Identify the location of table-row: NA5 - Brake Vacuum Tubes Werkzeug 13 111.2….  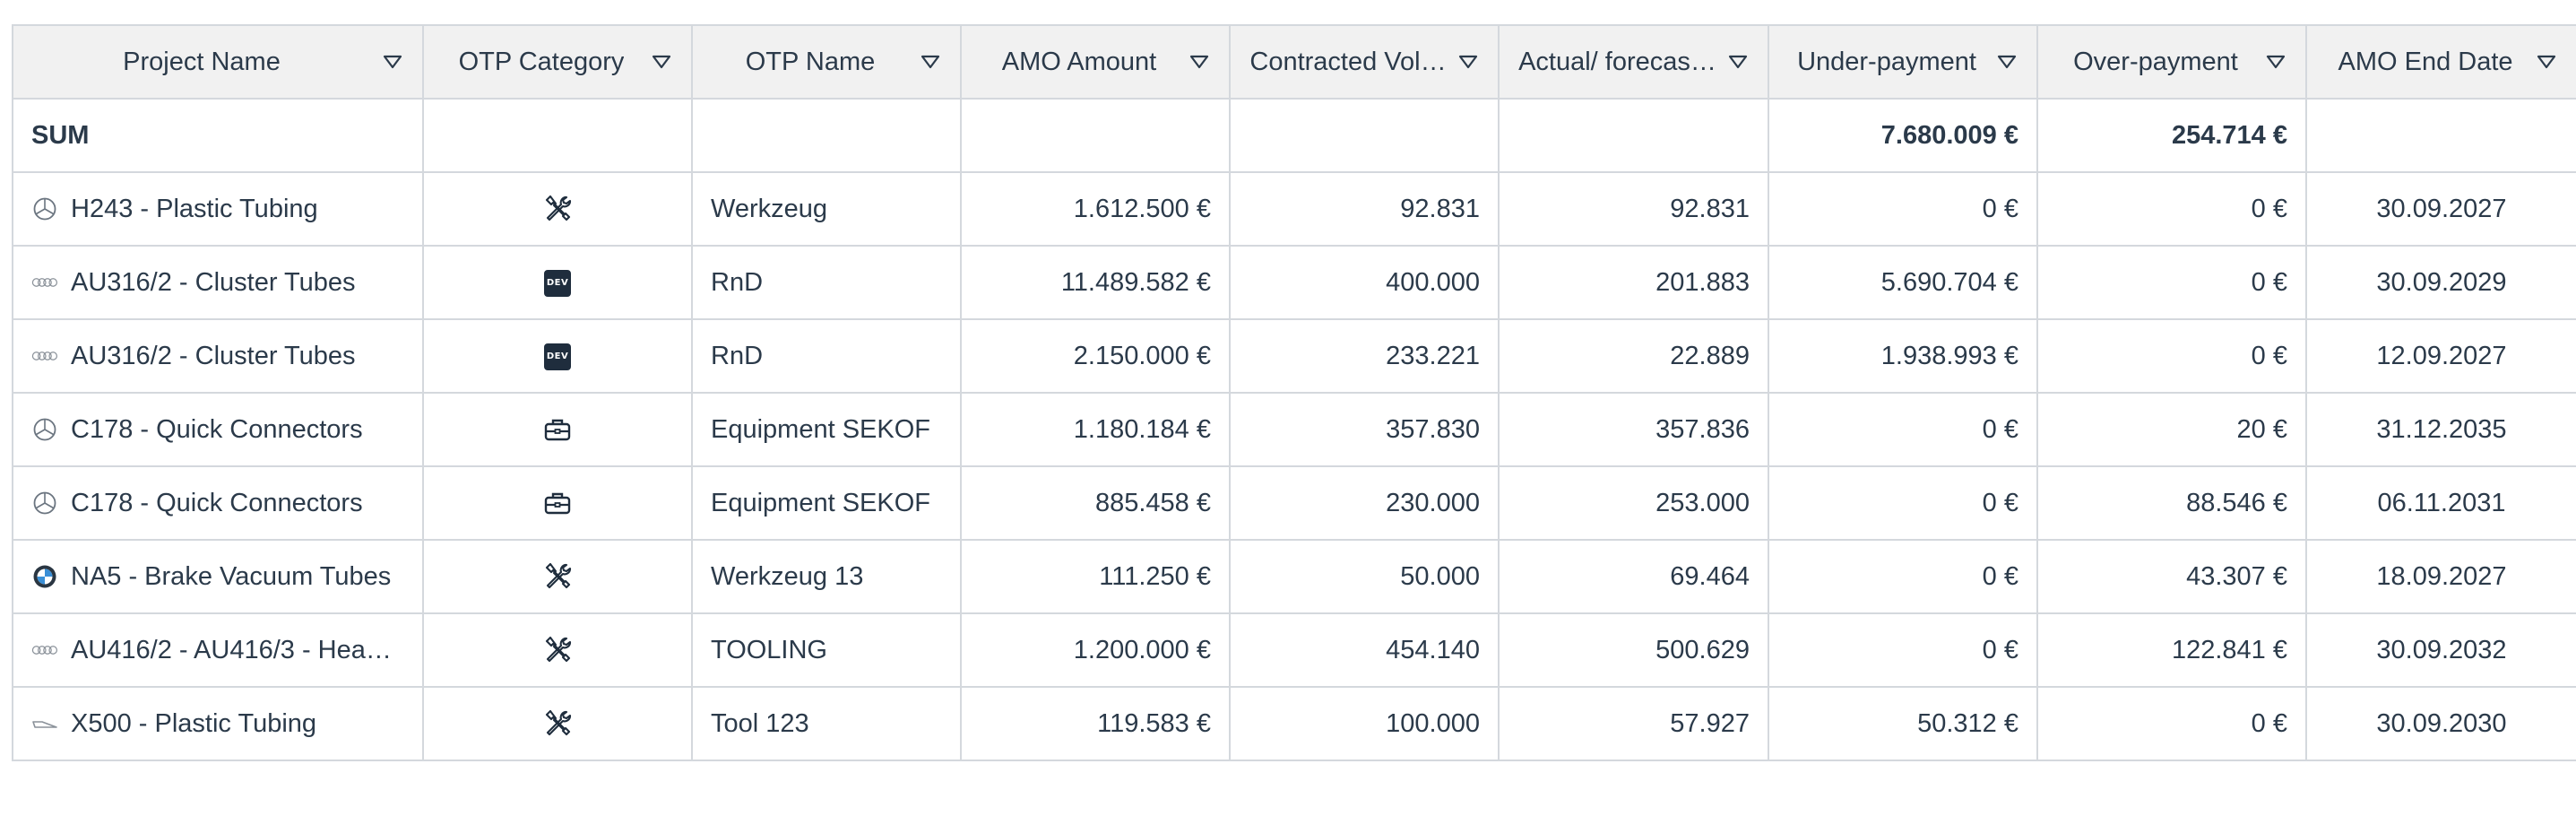
(1294, 576).